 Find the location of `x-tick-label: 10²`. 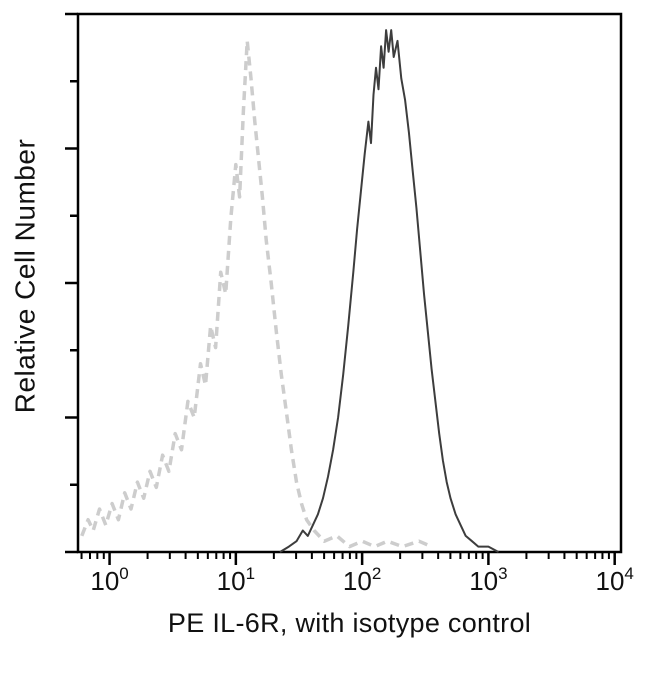

x-tick-label: 10² is located at coordinates (362, 580).